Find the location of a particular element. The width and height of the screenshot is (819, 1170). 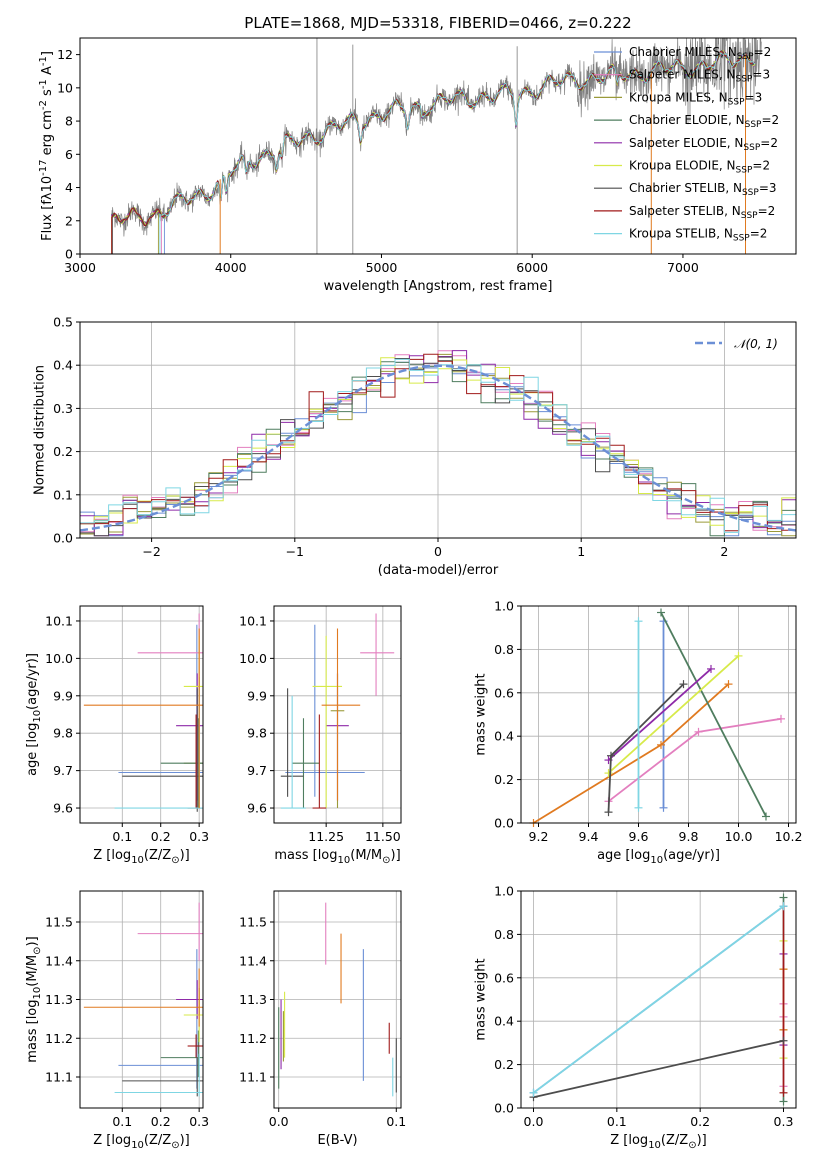

age_vs_Z-plot is located at coordinates (143, 712).